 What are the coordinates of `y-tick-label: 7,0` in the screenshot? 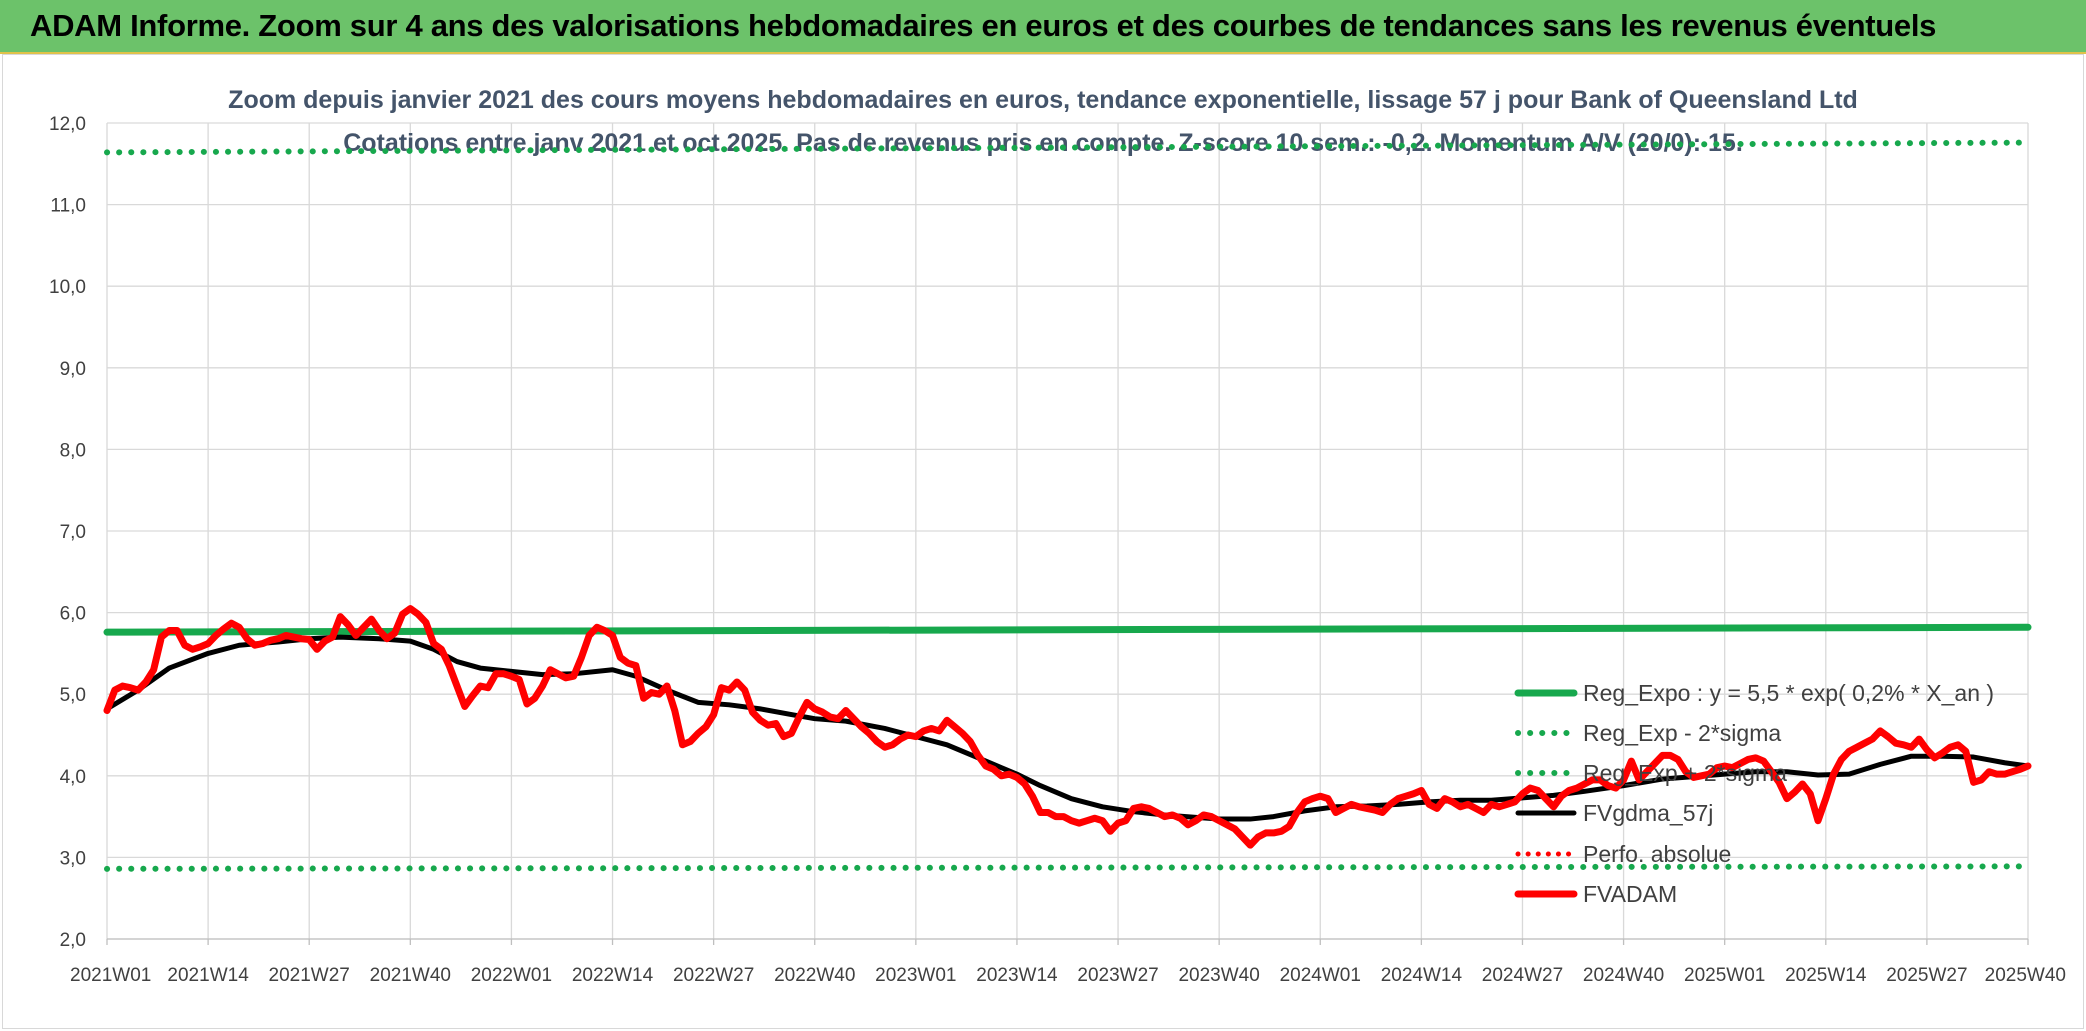 It's located at (73, 532).